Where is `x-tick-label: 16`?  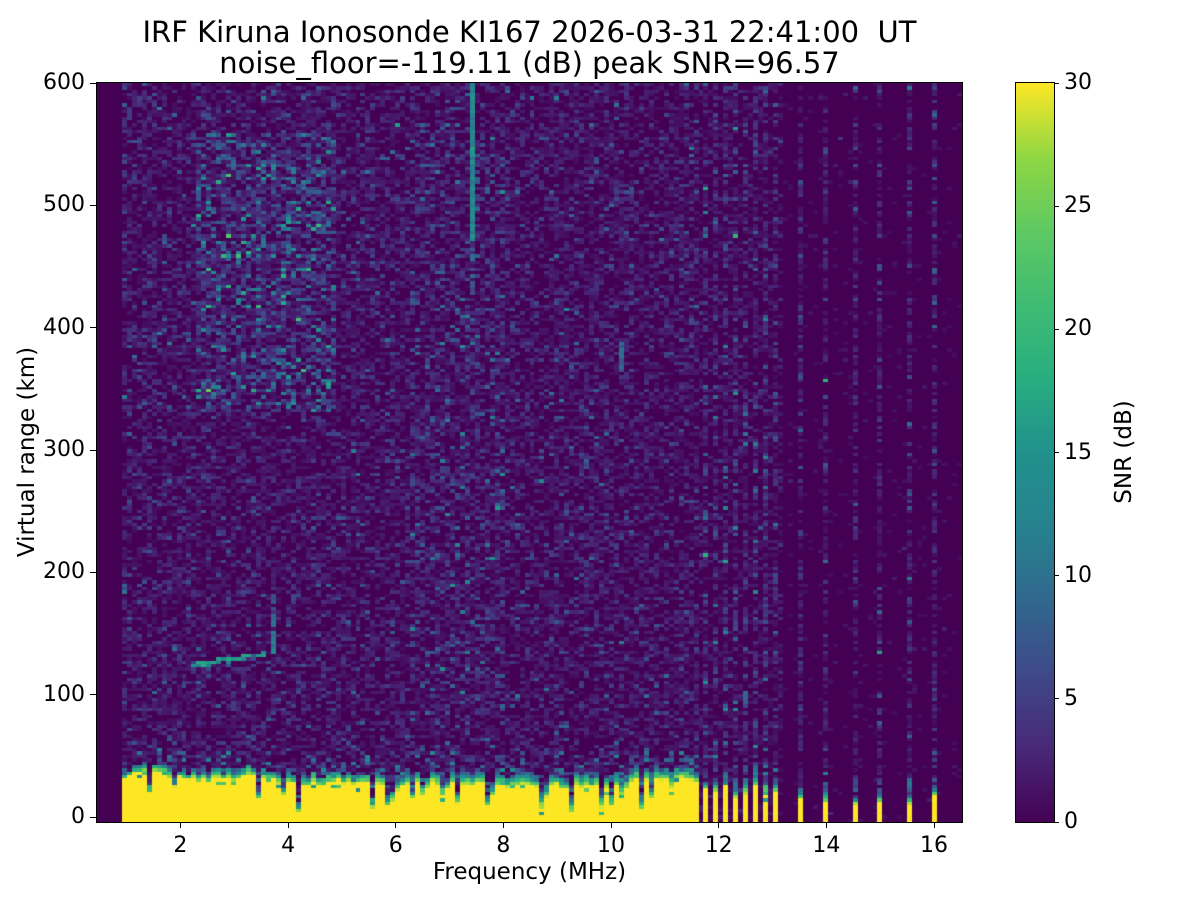
x-tick-label: 16 is located at coordinates (934, 845).